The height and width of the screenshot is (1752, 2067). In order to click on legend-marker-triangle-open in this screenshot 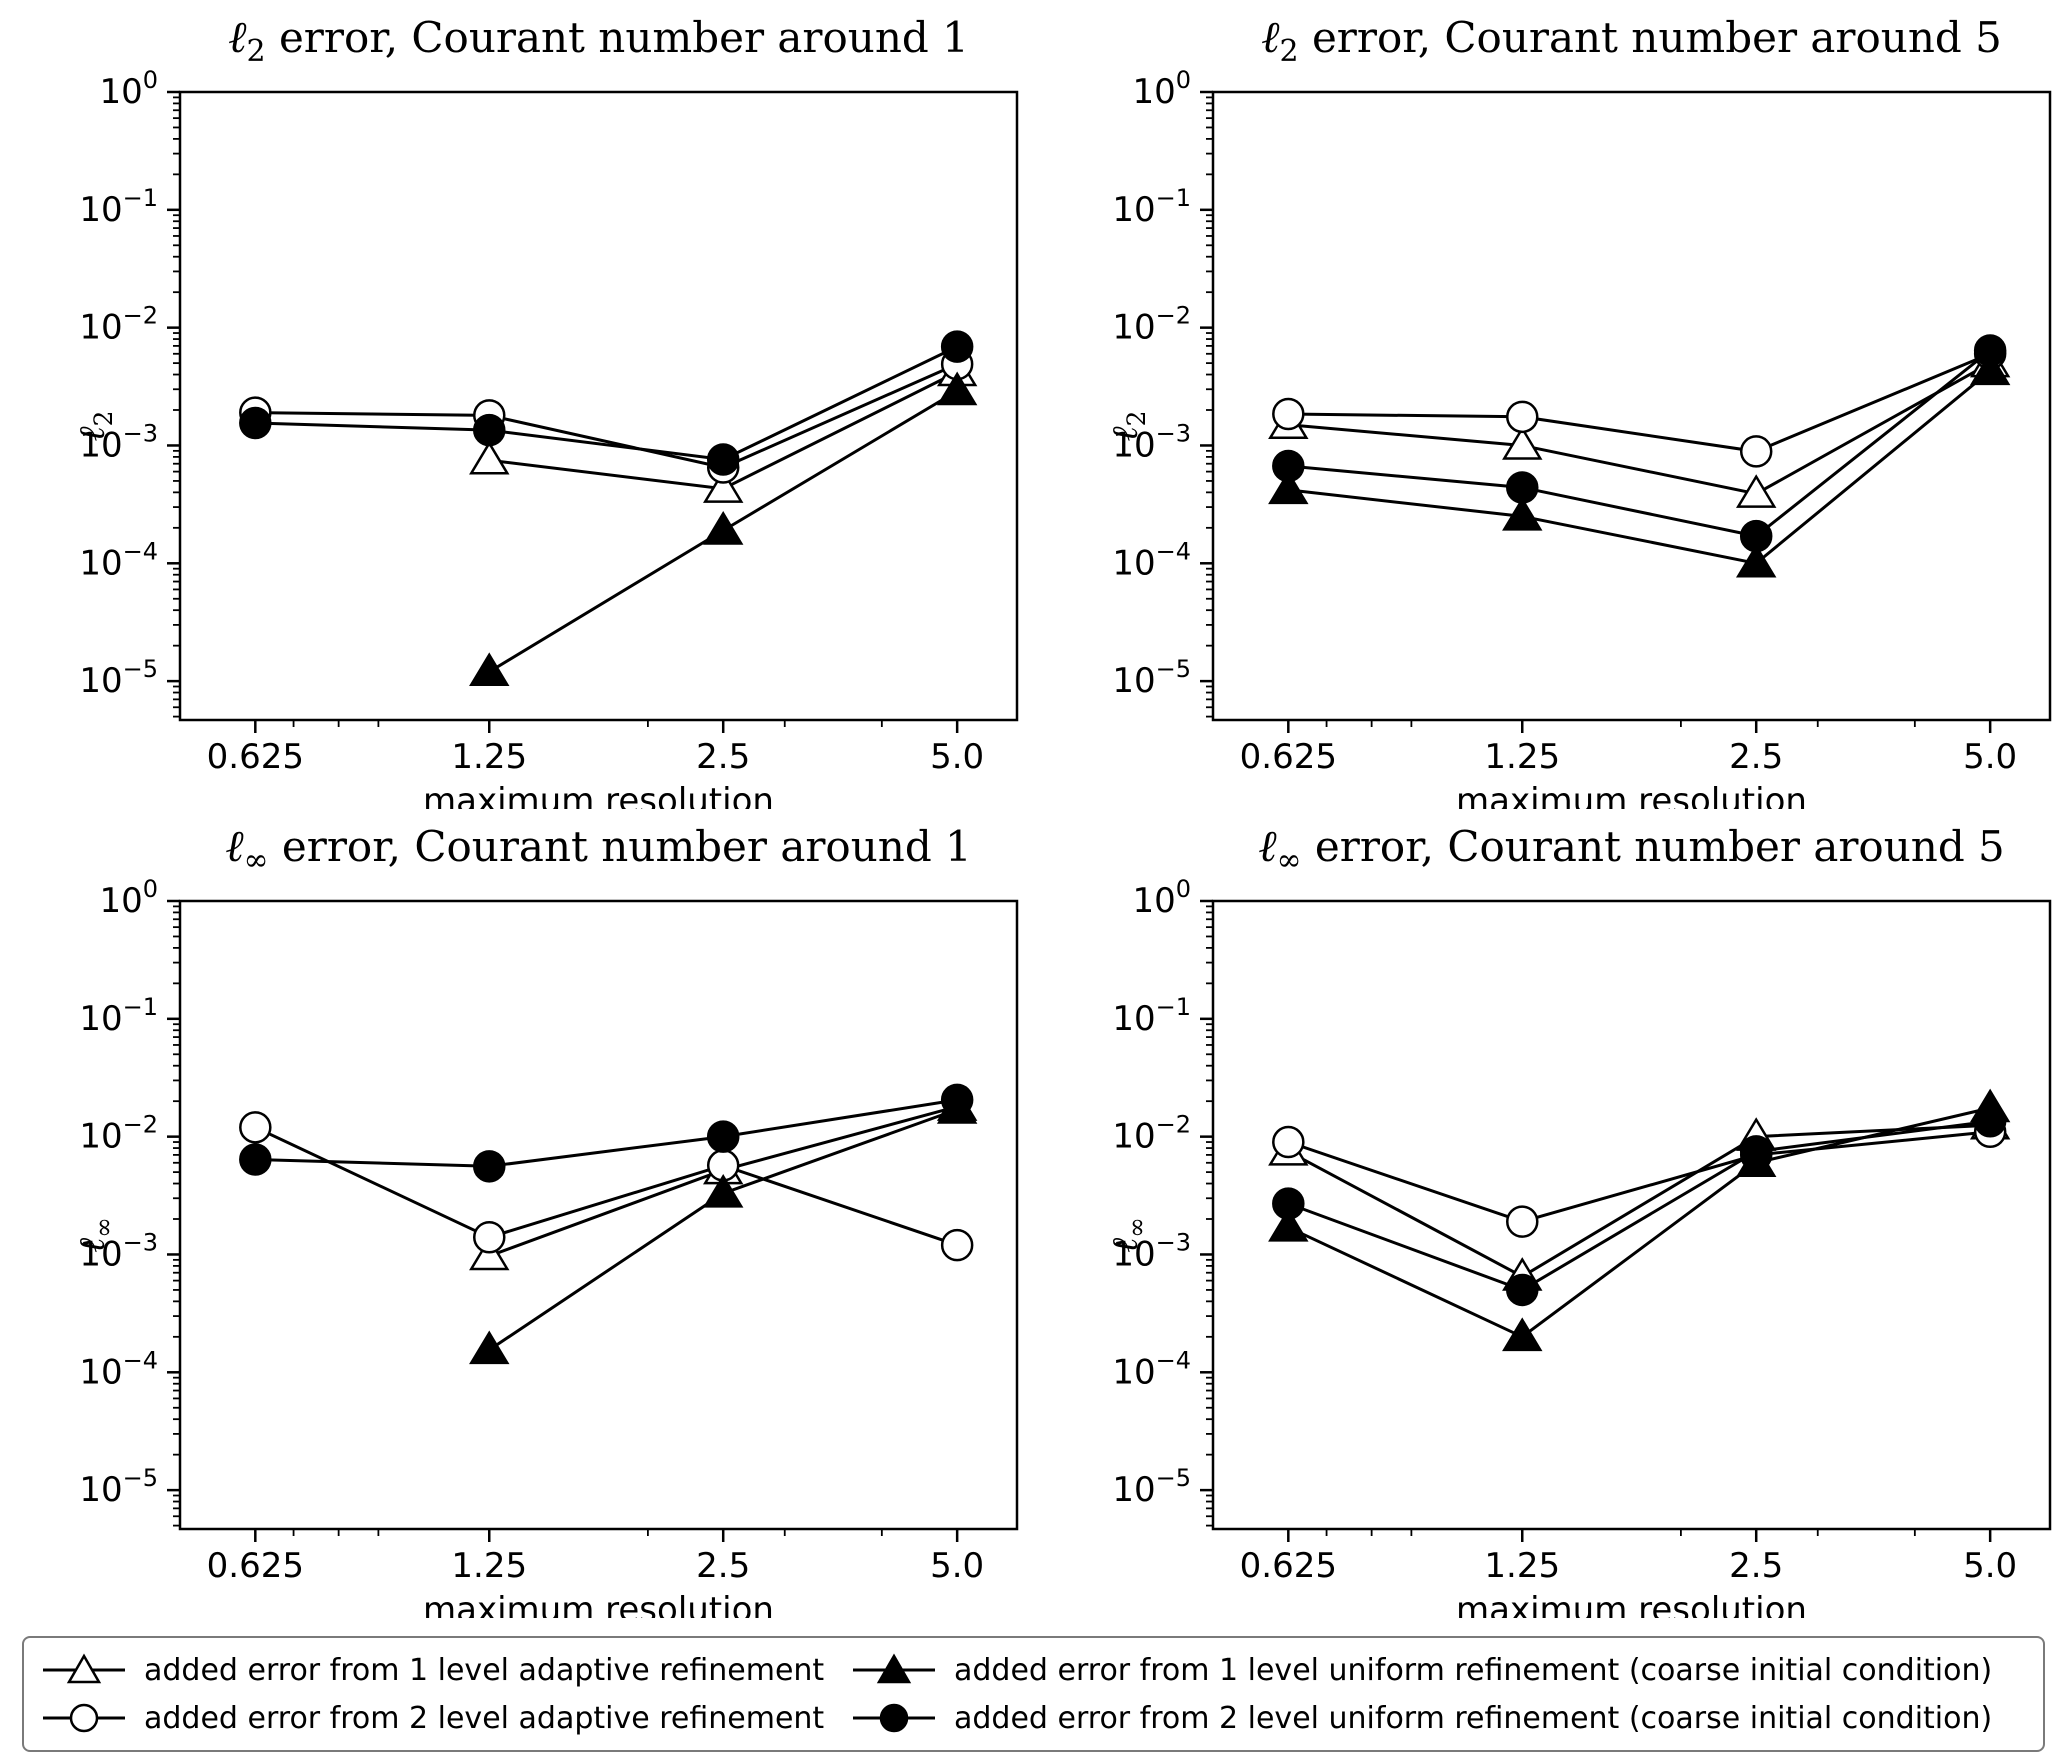, I will do `click(84, 1668)`.